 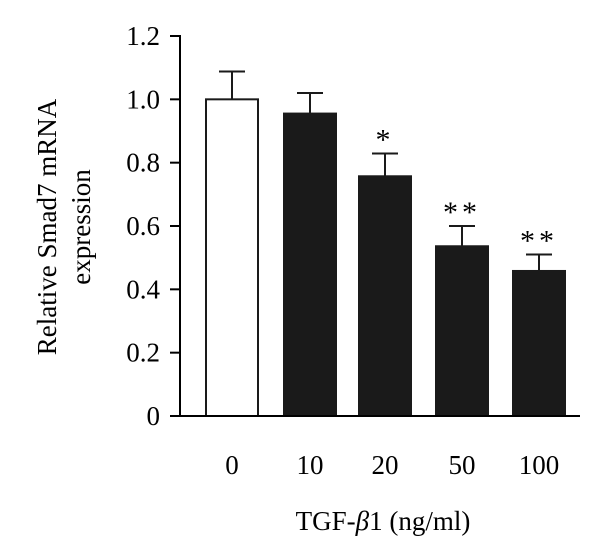 I want to click on y-tick-label: 0.2, so click(x=143, y=353).